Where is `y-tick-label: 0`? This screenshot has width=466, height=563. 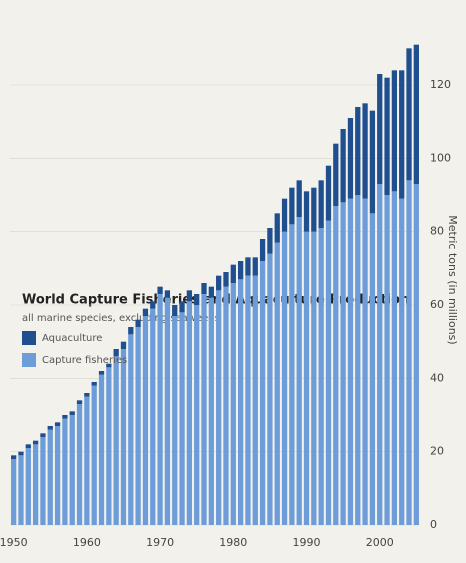
y-tick-label: 0 is located at coordinates (433, 524).